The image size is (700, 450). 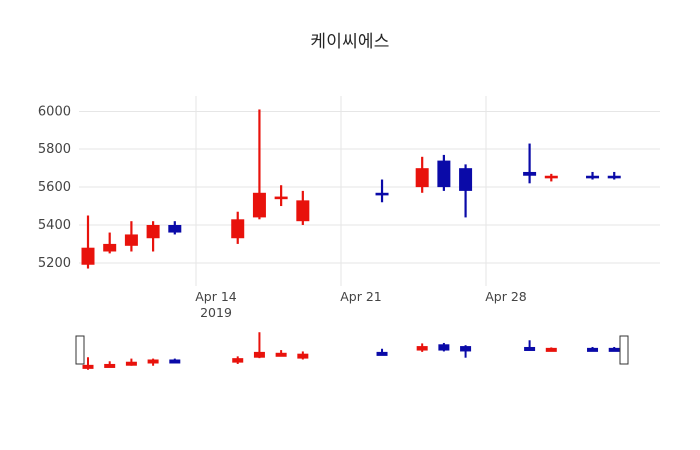 I want to click on y-axis-tick-label: 5600, so click(x=54, y=187).